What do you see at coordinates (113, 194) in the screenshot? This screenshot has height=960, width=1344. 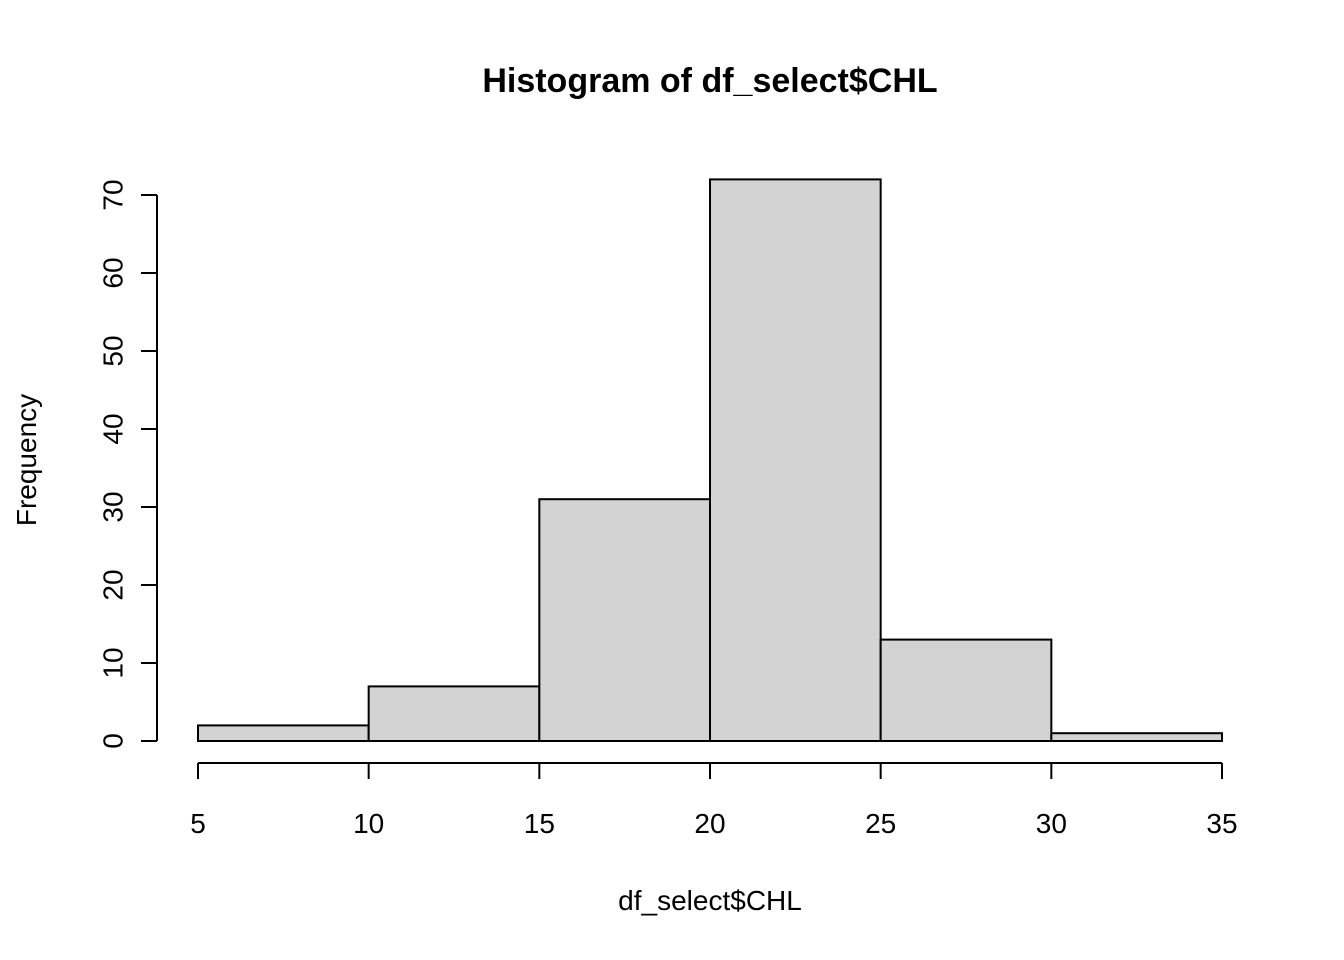 I see `y-tick-label-70: 70` at bounding box center [113, 194].